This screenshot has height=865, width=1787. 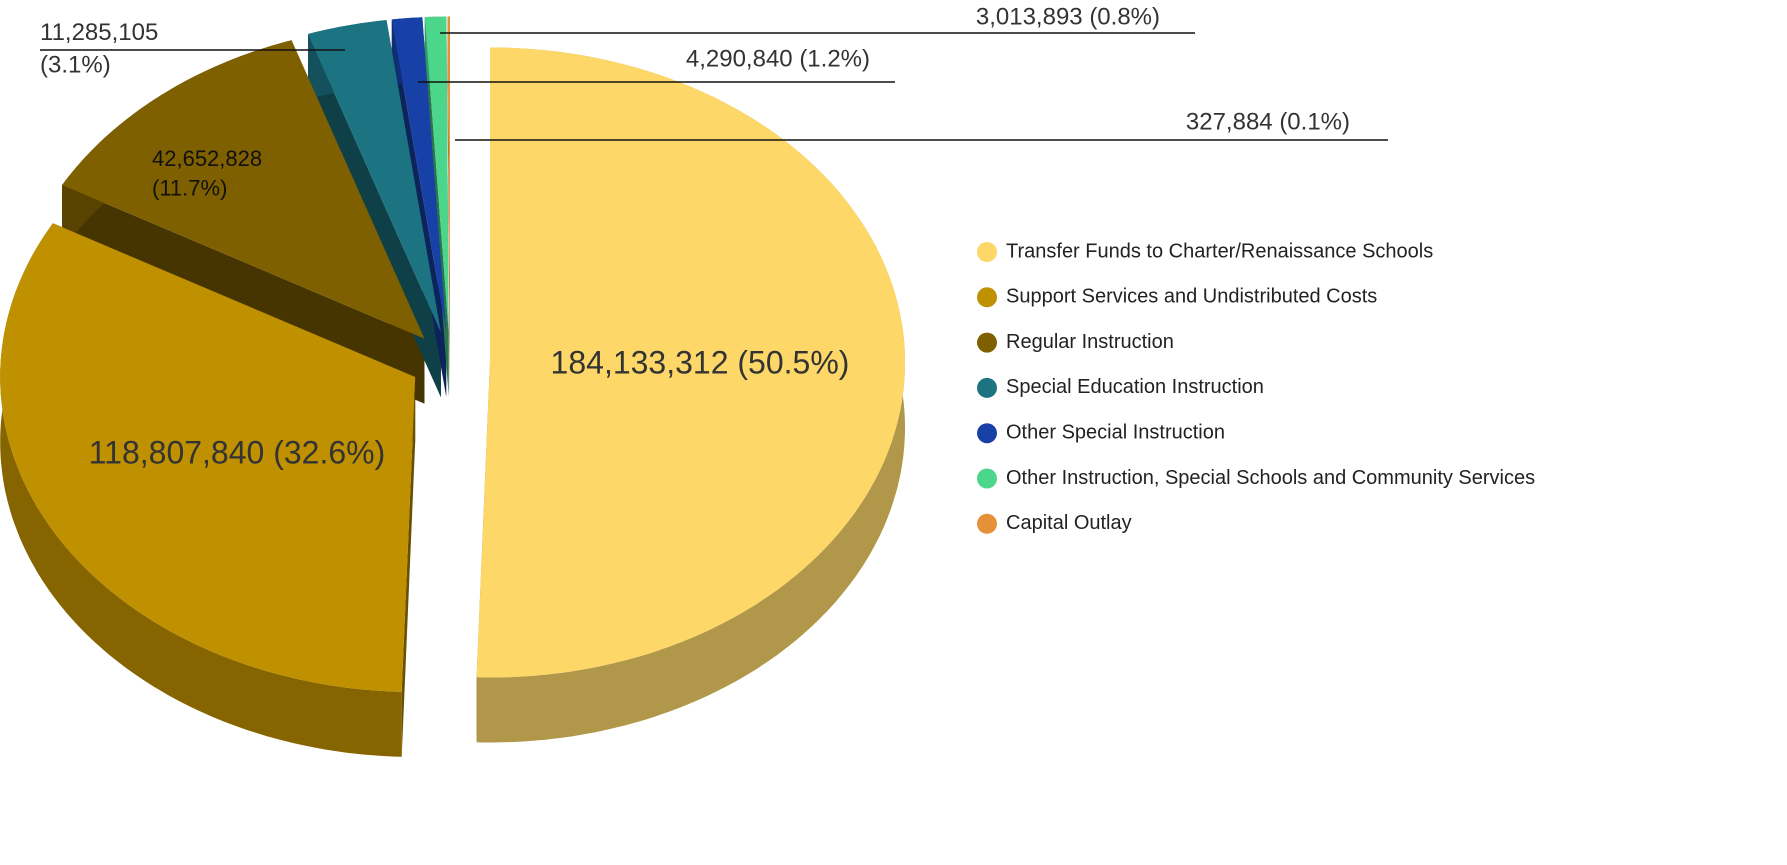 What do you see at coordinates (1069, 523) in the screenshot?
I see `legend-label: Capital Outlay` at bounding box center [1069, 523].